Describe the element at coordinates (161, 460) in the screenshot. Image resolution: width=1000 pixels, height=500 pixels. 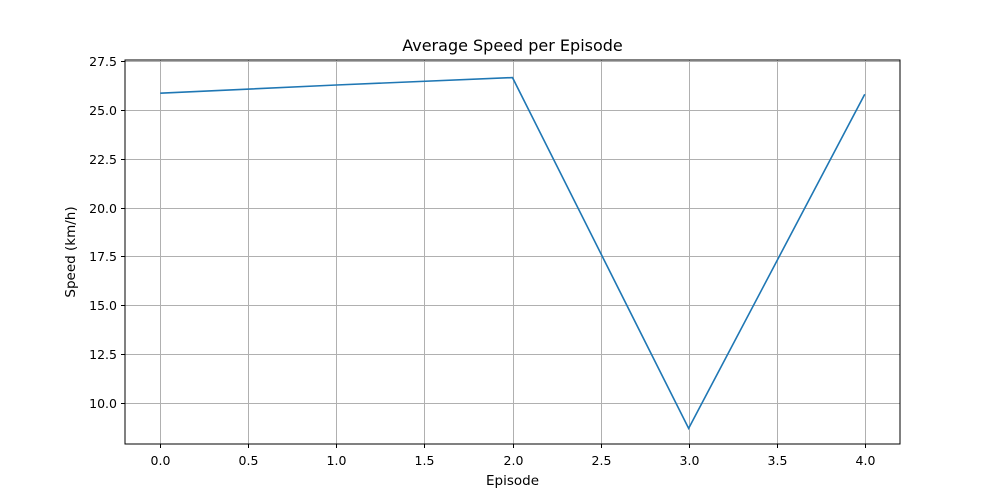
I see `x-tick-label: 0.0` at that location.